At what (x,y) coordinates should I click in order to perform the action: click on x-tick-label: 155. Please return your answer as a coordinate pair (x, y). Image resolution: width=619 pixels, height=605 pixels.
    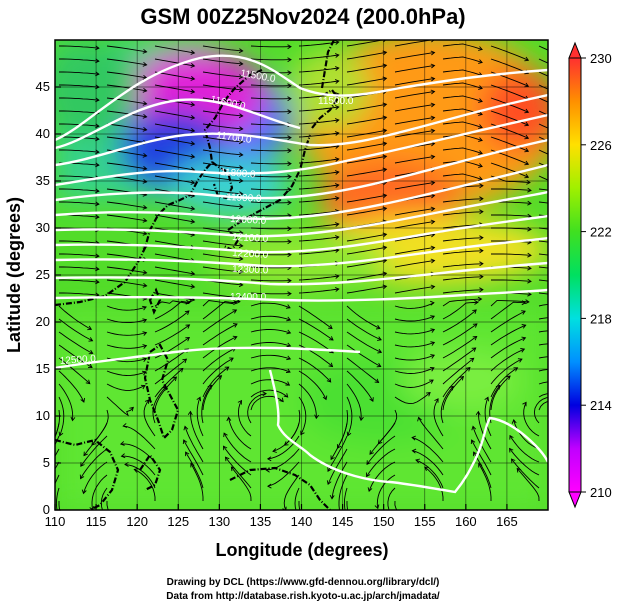
    Looking at the image, I should click on (425, 521).